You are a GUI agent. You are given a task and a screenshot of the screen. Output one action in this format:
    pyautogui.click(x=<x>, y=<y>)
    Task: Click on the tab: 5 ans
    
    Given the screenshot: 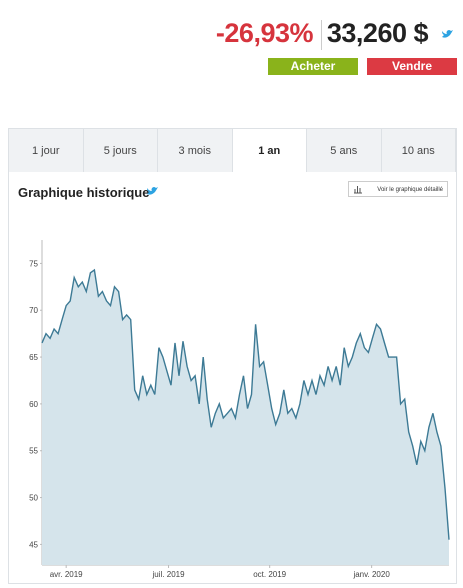 What is the action you would take?
    pyautogui.click(x=344, y=151)
    